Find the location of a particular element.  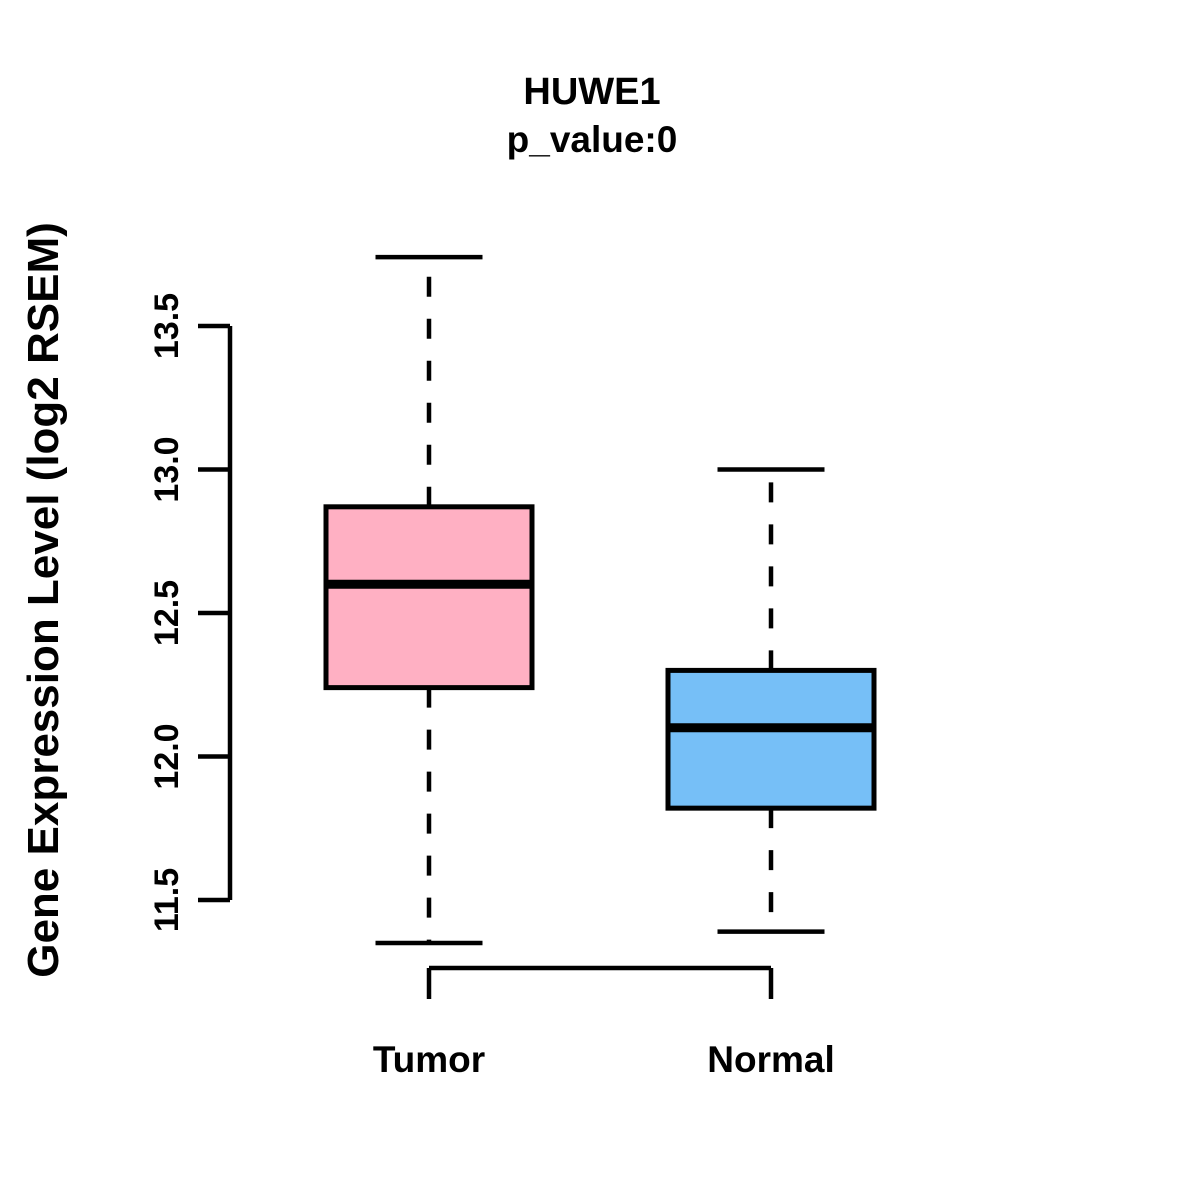

y-tick-label: 13.0 is located at coordinates (167, 469).